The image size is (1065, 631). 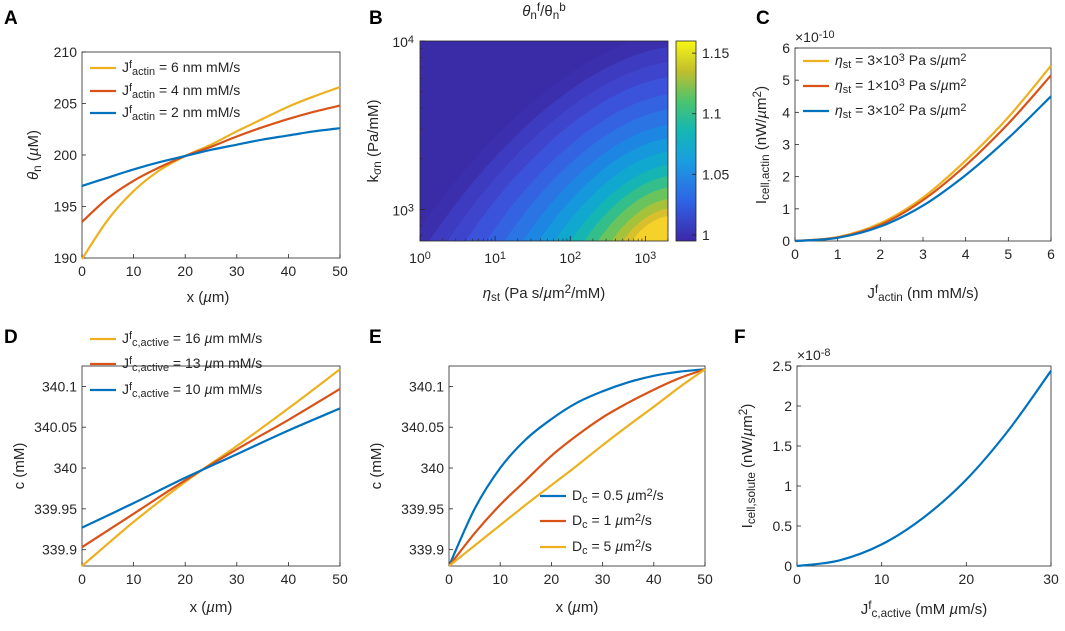 What do you see at coordinates (783, 446) in the screenshot?
I see `y-tick-label: 1.5` at bounding box center [783, 446].